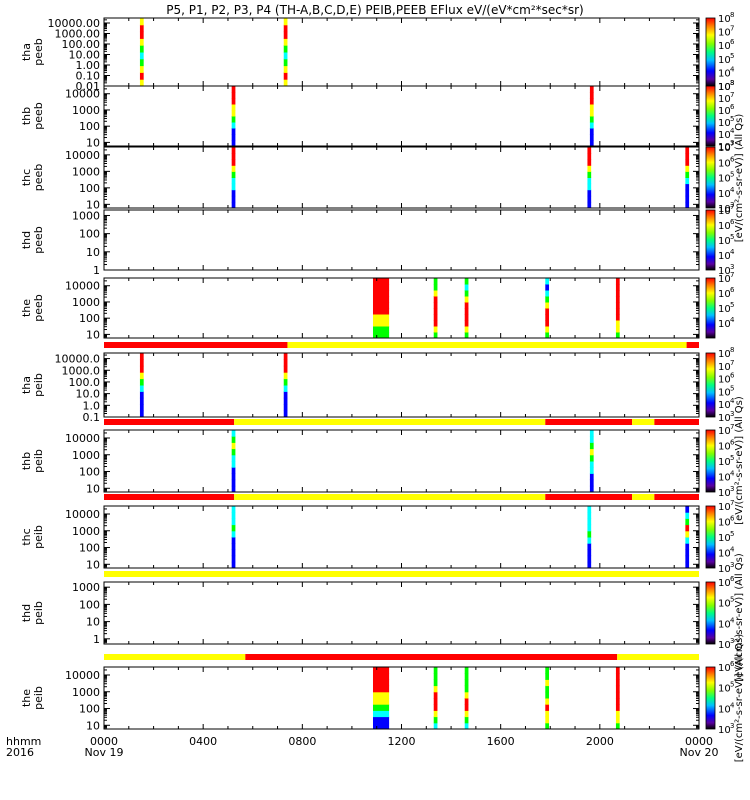  Describe the element at coordinates (739, 617) in the screenshot. I see `colorbar-units-label: [eV/(cm²-s-sr-eV)] (All Qs)` at that location.